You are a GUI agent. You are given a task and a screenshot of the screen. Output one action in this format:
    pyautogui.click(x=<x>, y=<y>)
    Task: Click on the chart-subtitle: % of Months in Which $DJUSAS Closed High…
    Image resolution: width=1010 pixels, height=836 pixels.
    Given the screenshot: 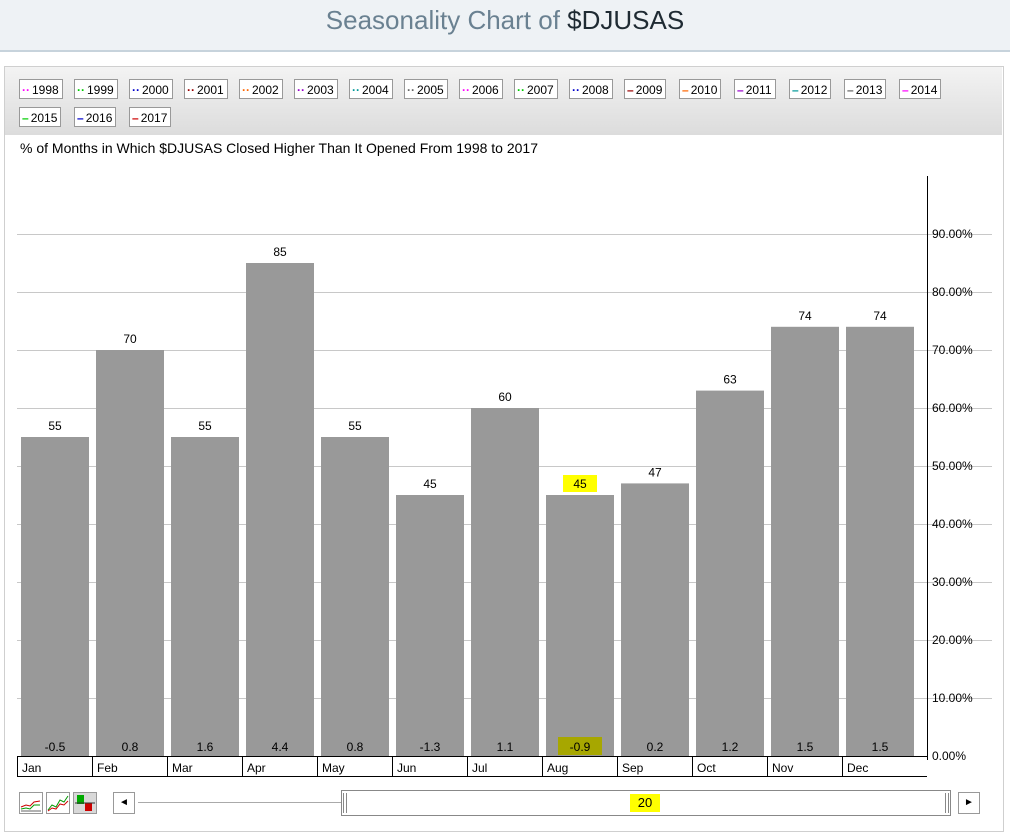 What is the action you would take?
    pyautogui.click(x=279, y=148)
    